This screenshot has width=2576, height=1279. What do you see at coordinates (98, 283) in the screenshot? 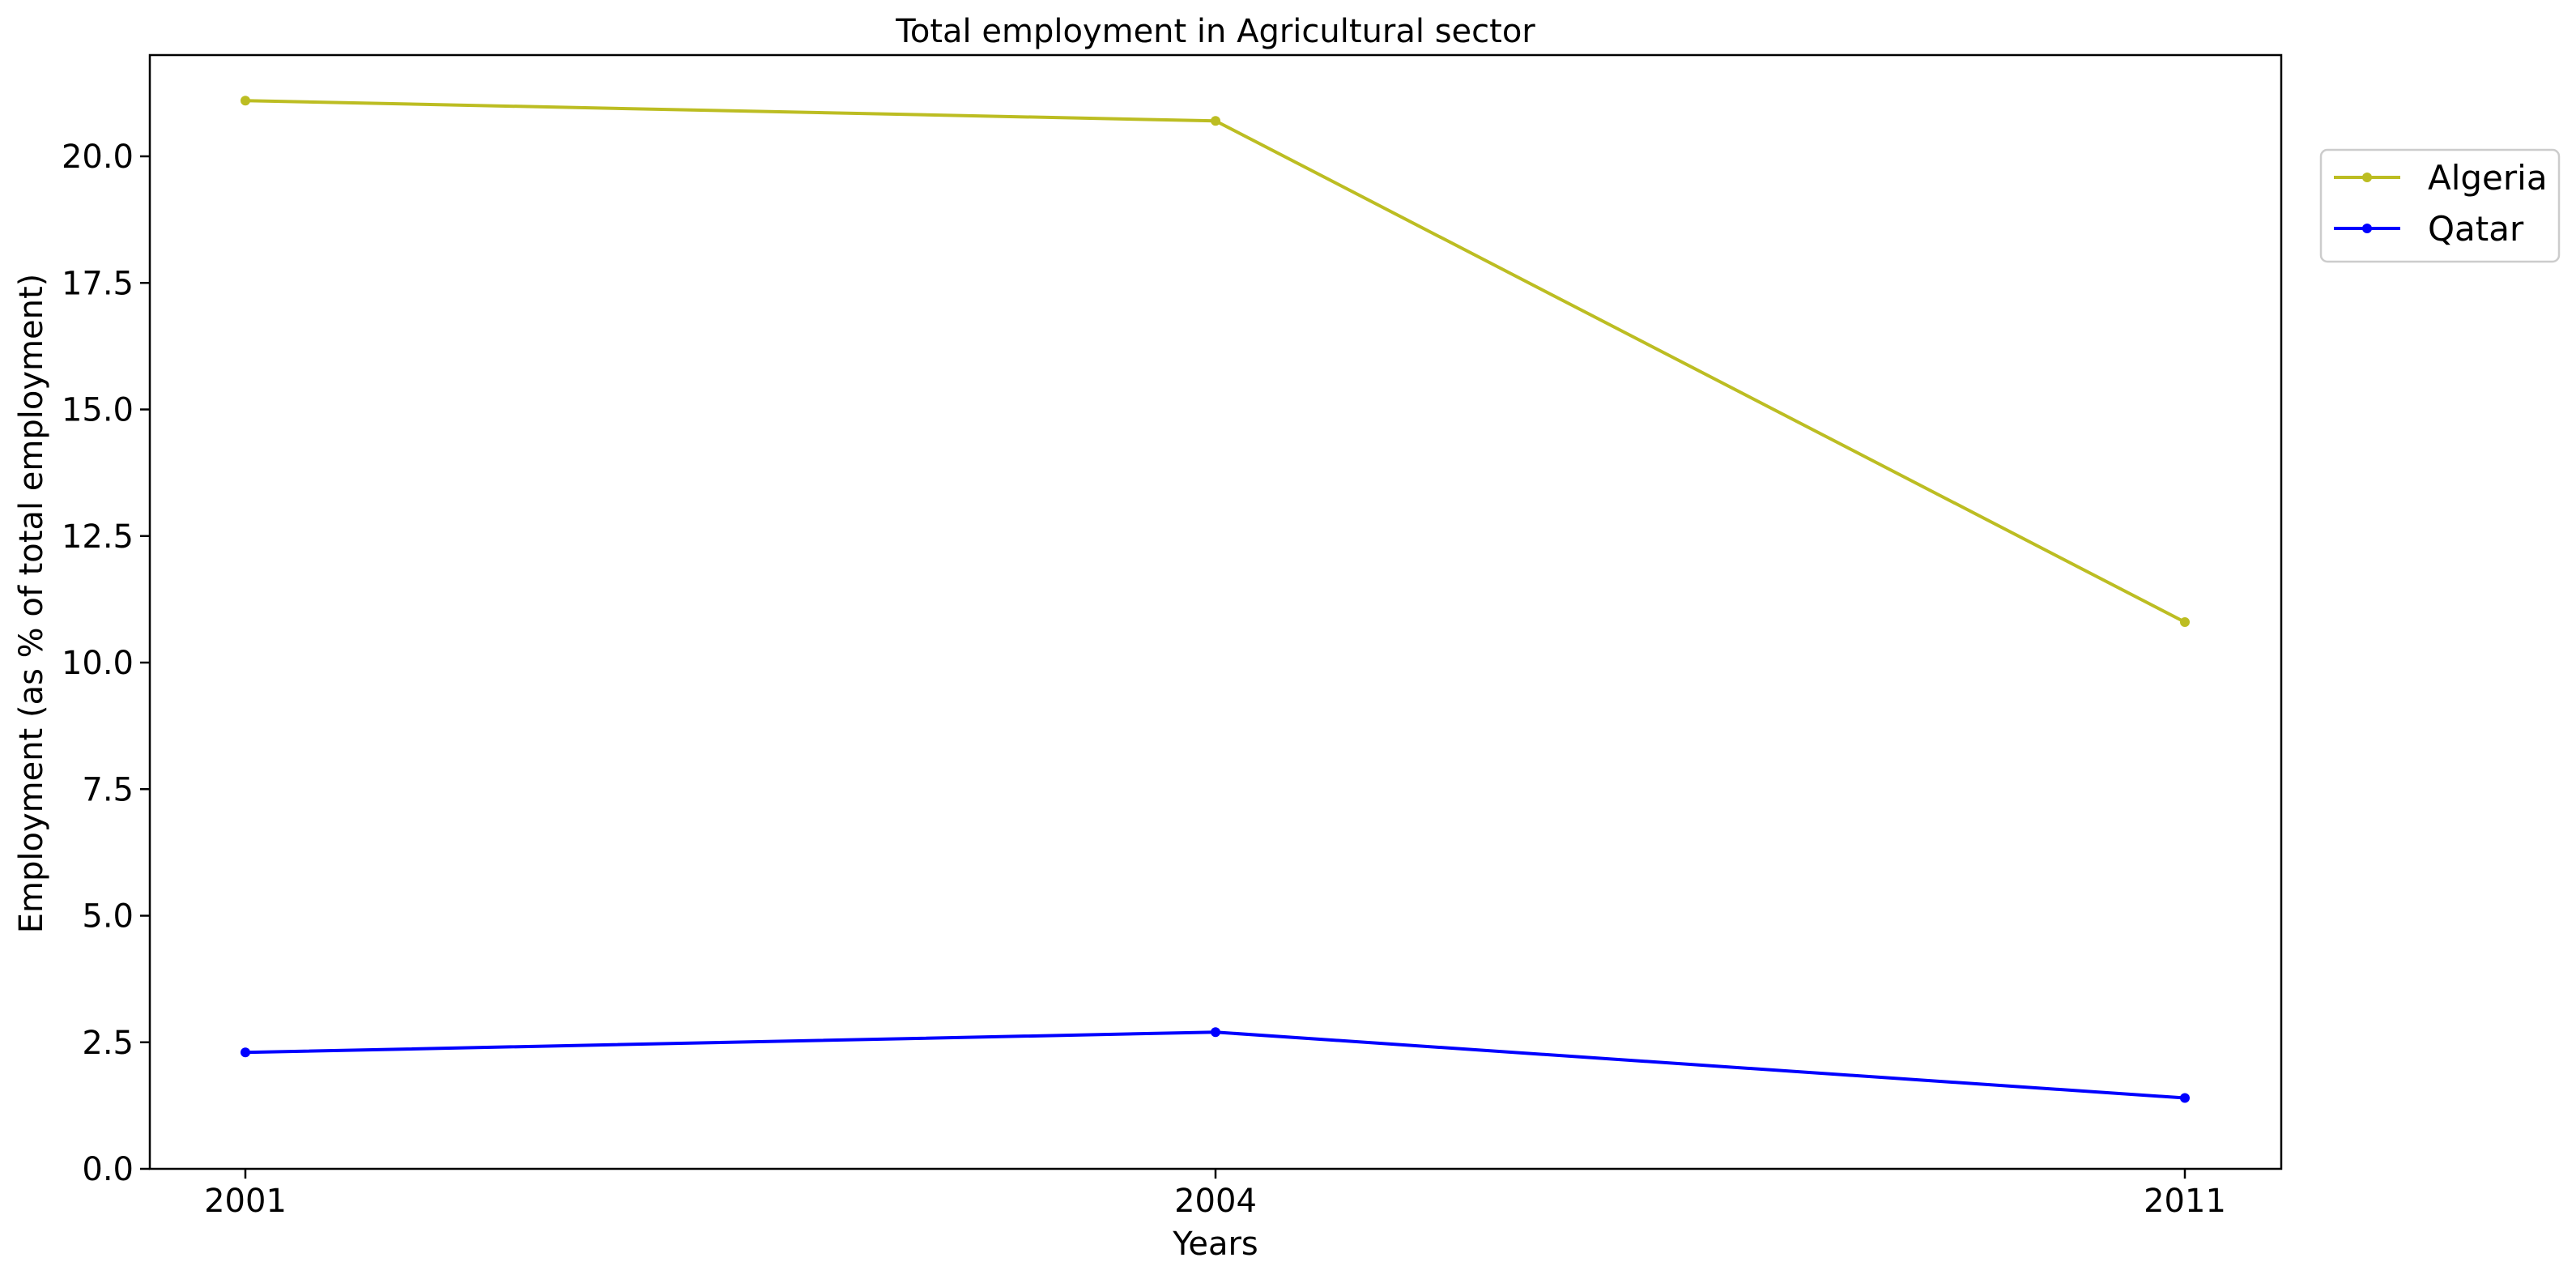
I see `y-tick-label: 17.5` at bounding box center [98, 283].